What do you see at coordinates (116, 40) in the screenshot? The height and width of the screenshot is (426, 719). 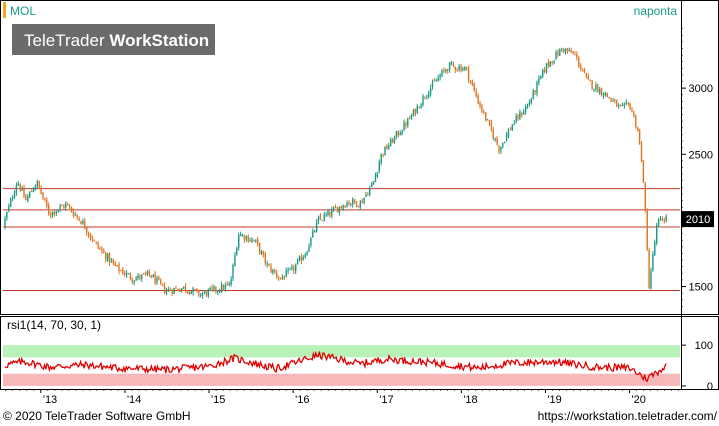 I see `watermark: TeleTrader WorkStation` at bounding box center [116, 40].